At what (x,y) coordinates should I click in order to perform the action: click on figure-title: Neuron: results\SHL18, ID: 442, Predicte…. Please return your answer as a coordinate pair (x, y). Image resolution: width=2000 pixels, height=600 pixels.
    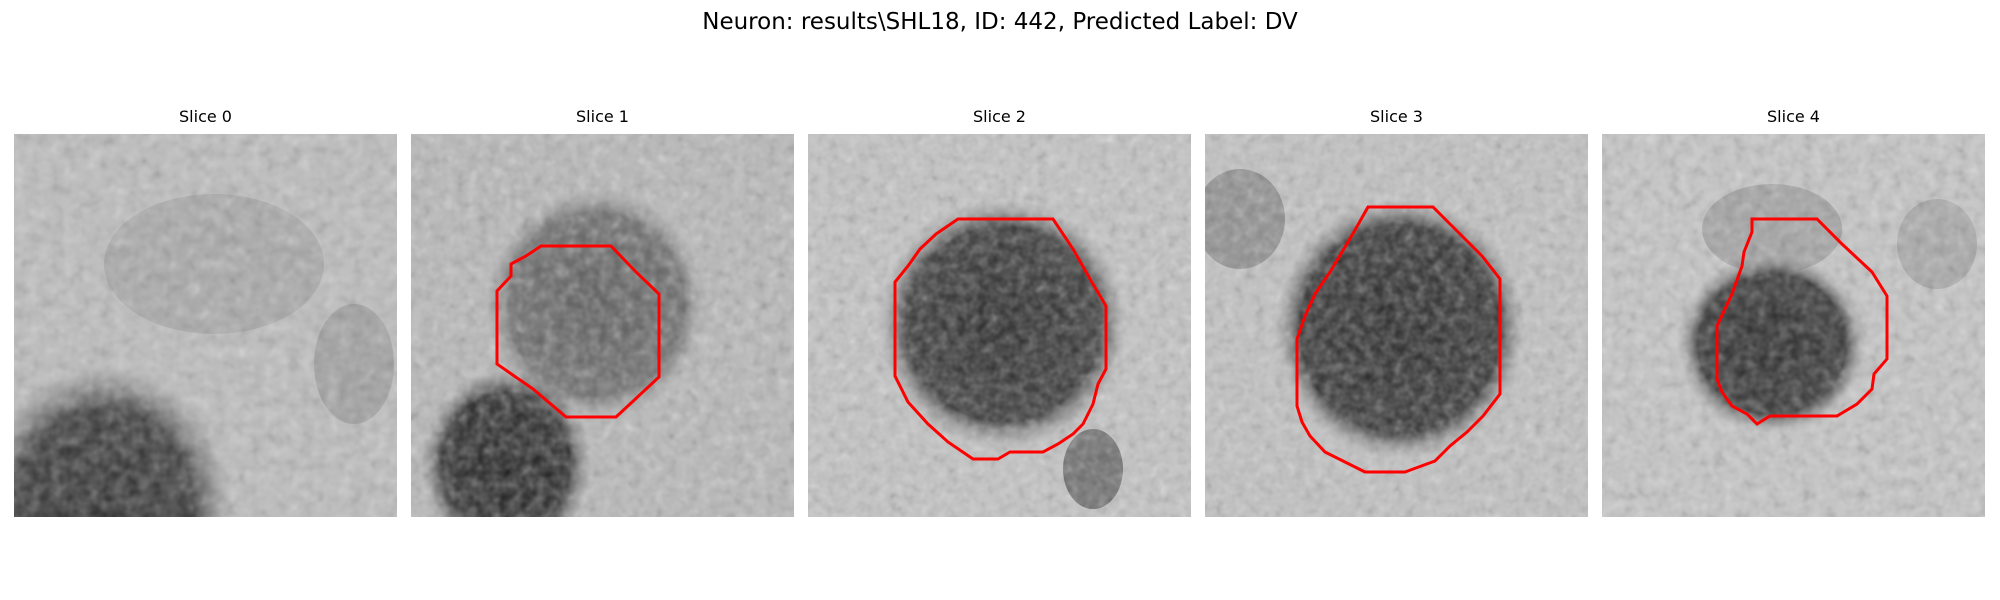
    Looking at the image, I should click on (1000, 22).